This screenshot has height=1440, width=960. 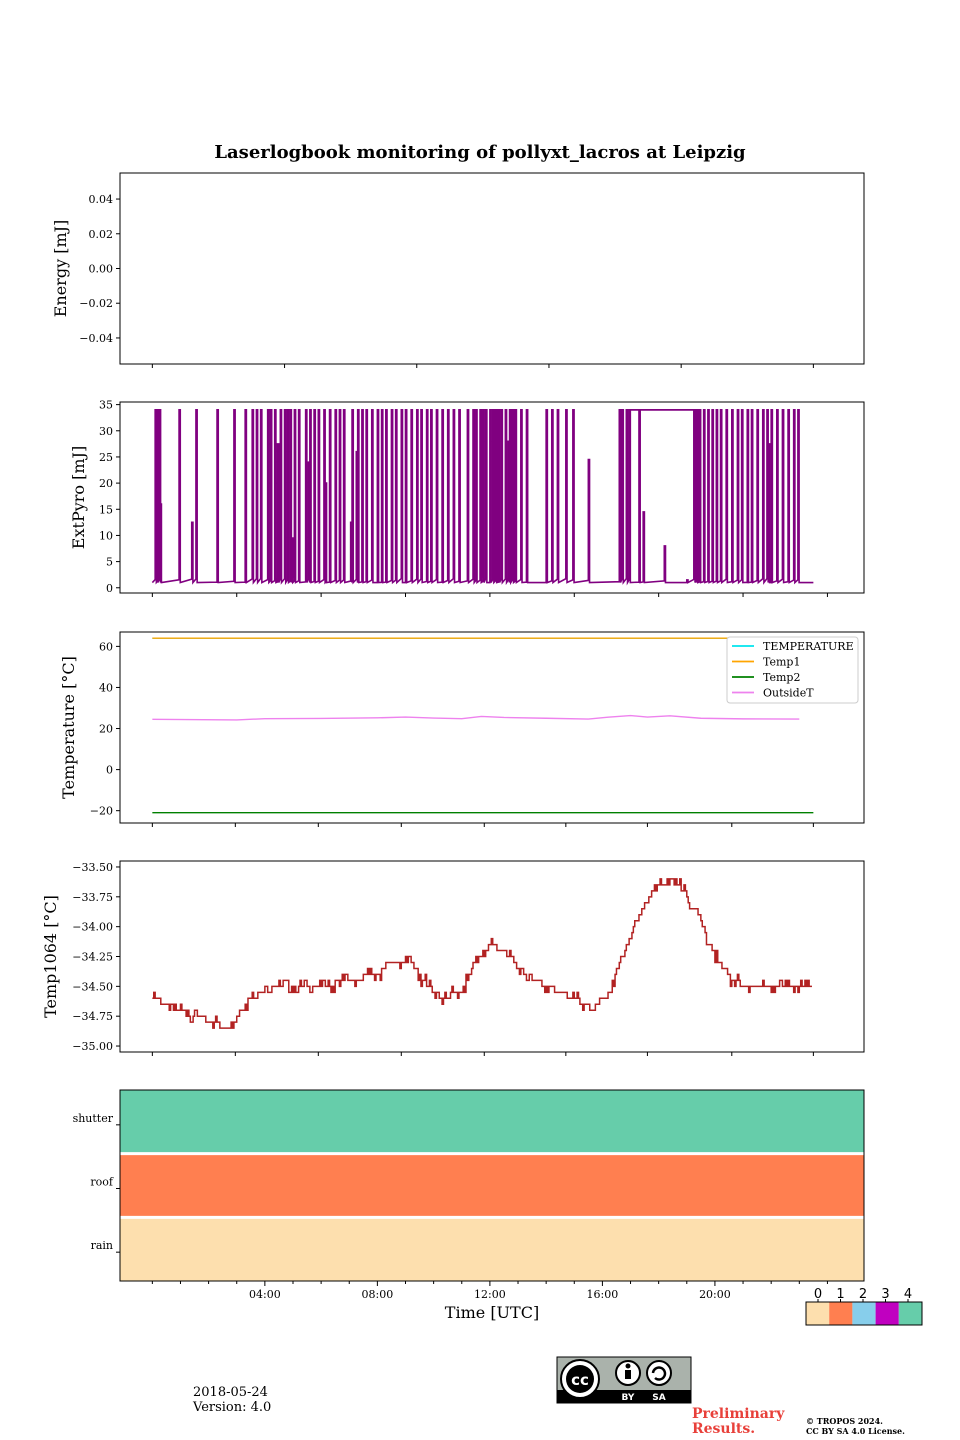 I want to click on y-tick-label: −33.75, so click(x=92, y=897).